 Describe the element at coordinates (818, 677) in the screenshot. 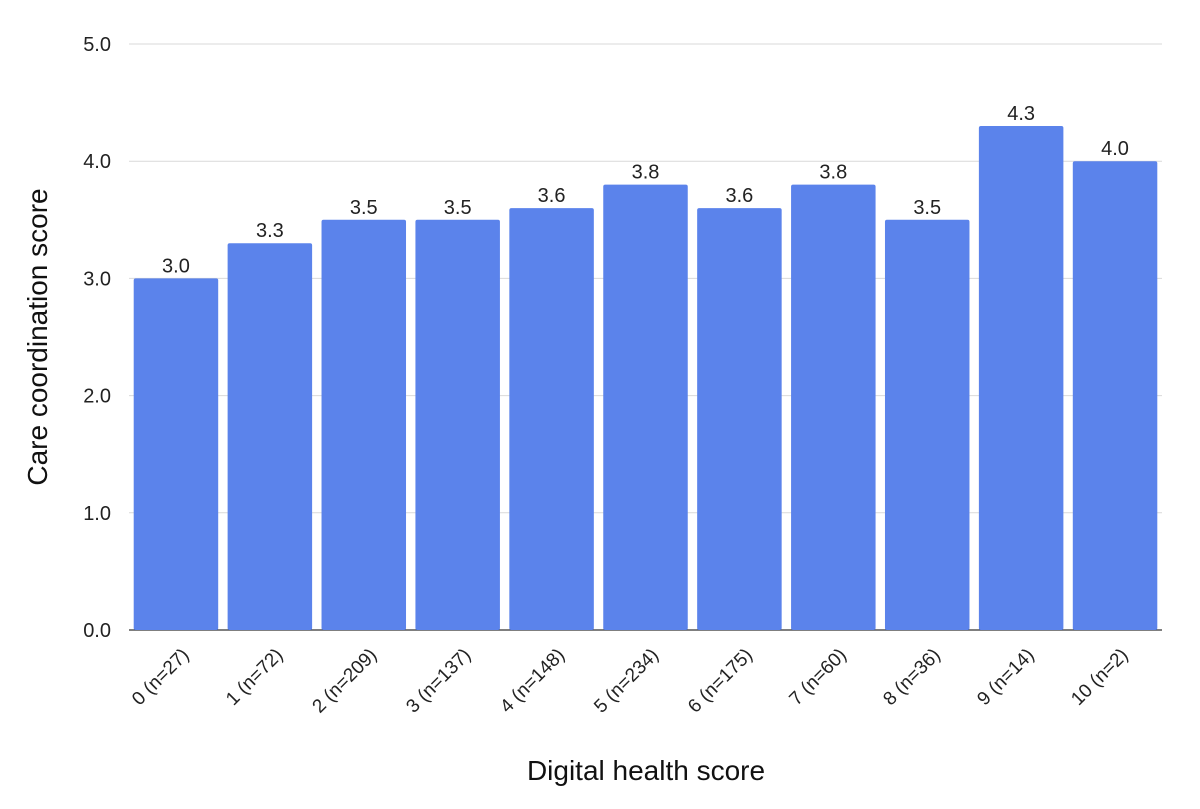

I see `x-tick-label: 7 (n=60)` at that location.